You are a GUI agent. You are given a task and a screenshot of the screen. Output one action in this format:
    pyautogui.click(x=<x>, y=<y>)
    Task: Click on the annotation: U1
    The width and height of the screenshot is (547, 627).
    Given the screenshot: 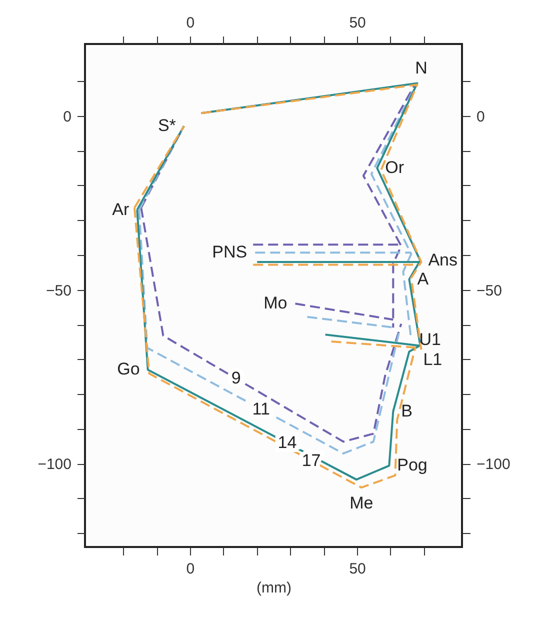 What is the action you would take?
    pyautogui.click(x=430, y=339)
    